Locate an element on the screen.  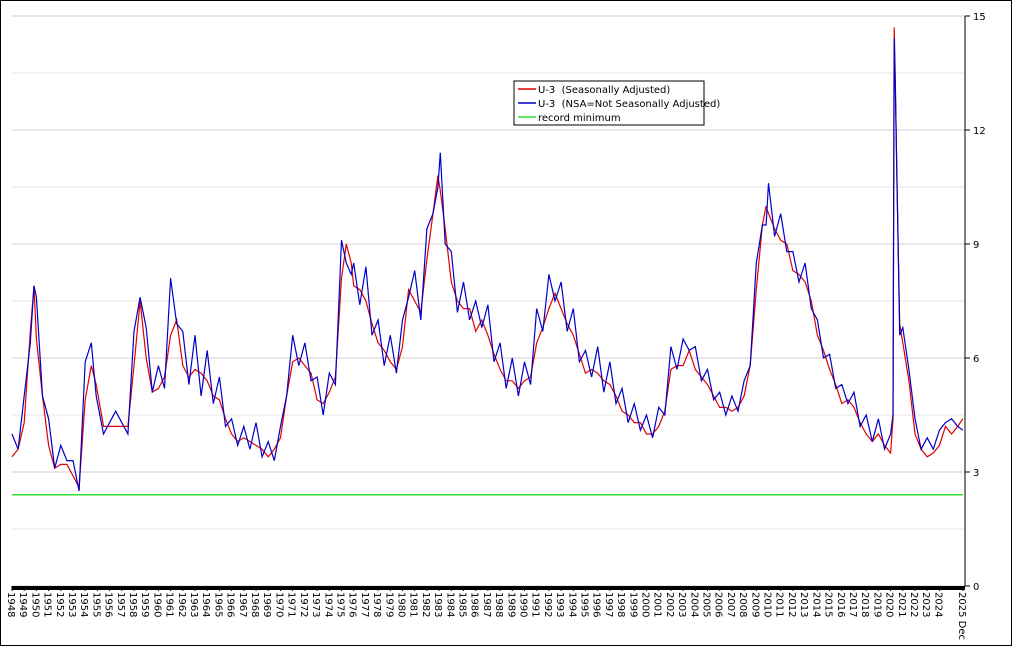
x-tick-label: 2014 is located at coordinates (815, 604).